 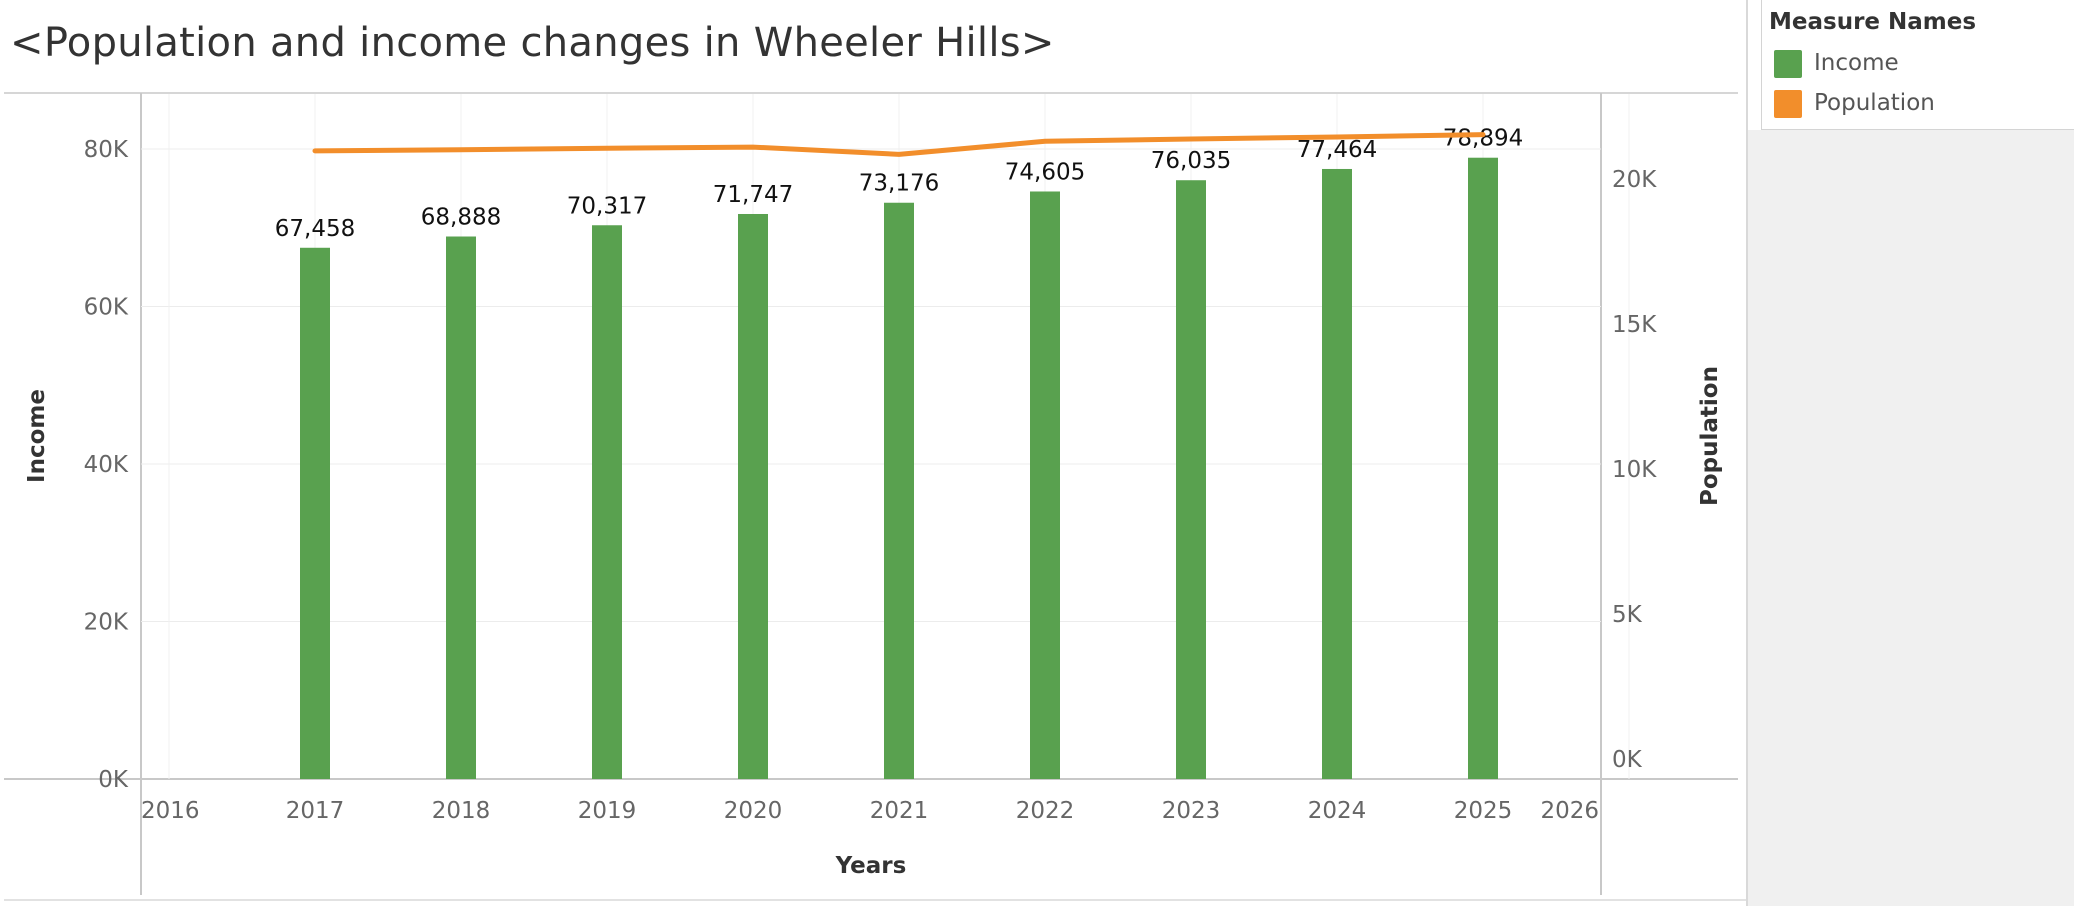 What do you see at coordinates (1191, 480) in the screenshot?
I see `income-bar-2023` at bounding box center [1191, 480].